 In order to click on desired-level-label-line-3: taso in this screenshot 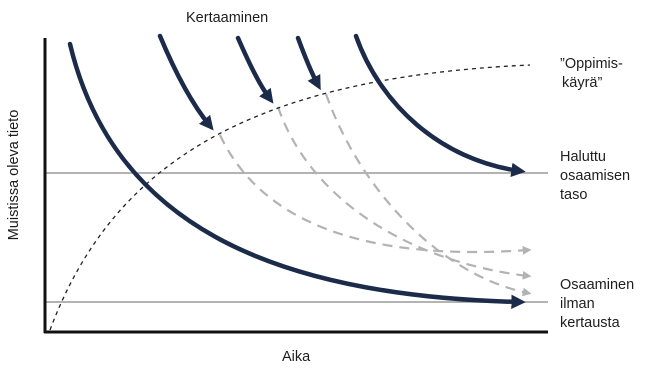, I will do `click(574, 195)`.